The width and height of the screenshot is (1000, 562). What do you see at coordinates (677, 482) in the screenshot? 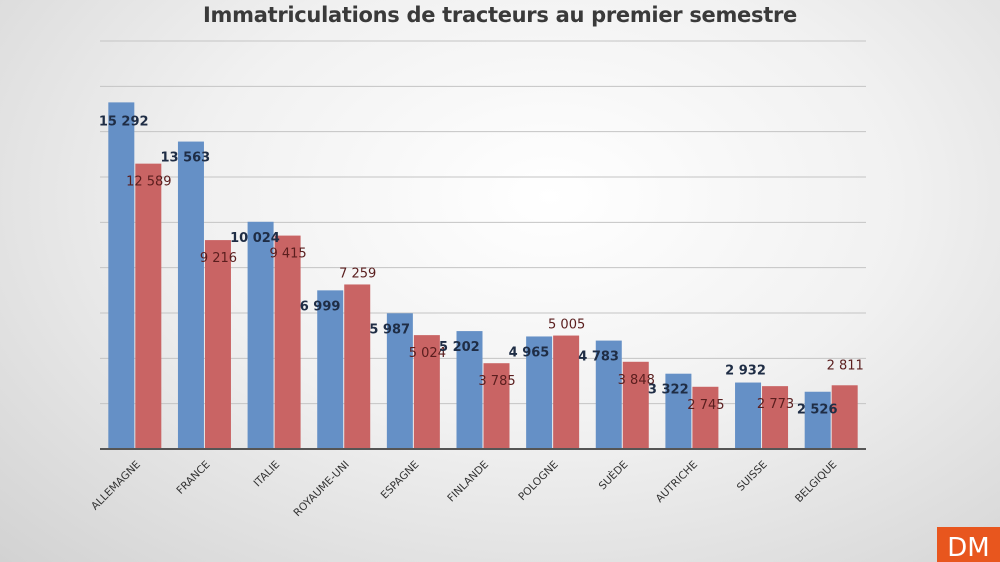
I see `x-tick-label: AUTRICHE` at bounding box center [677, 482].